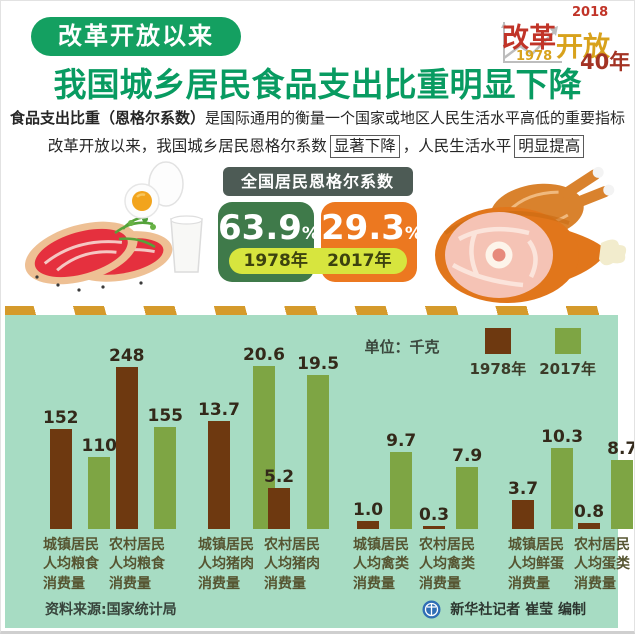  Describe the element at coordinates (523, 504) in the screenshot. I see `bar-column: 3.7` at that location.